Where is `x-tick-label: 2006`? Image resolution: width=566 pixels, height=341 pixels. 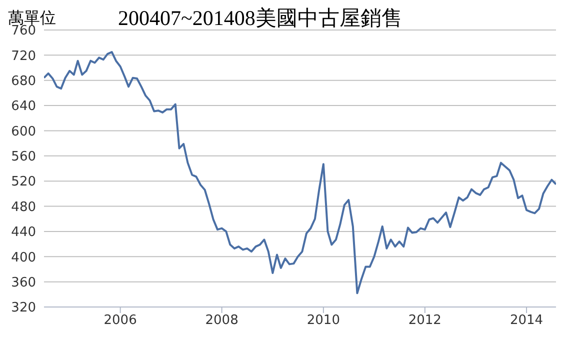
x-tick-label: 2006 is located at coordinates (120, 320).